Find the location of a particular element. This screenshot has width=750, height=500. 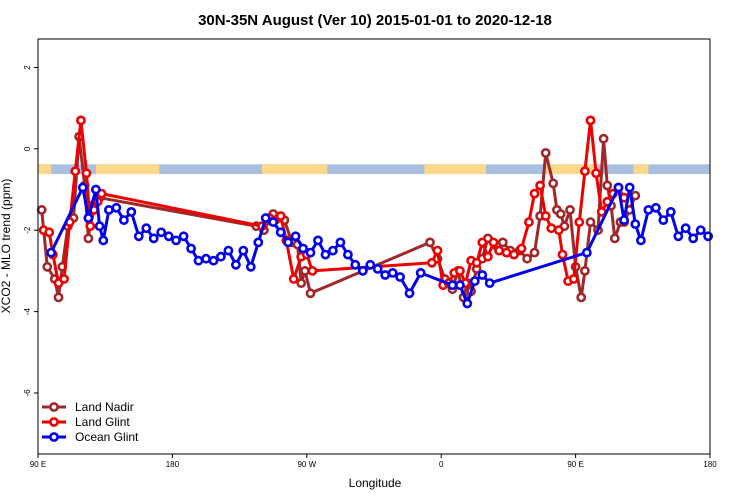

y-tick-label-4: -6 is located at coordinates (27, 393).